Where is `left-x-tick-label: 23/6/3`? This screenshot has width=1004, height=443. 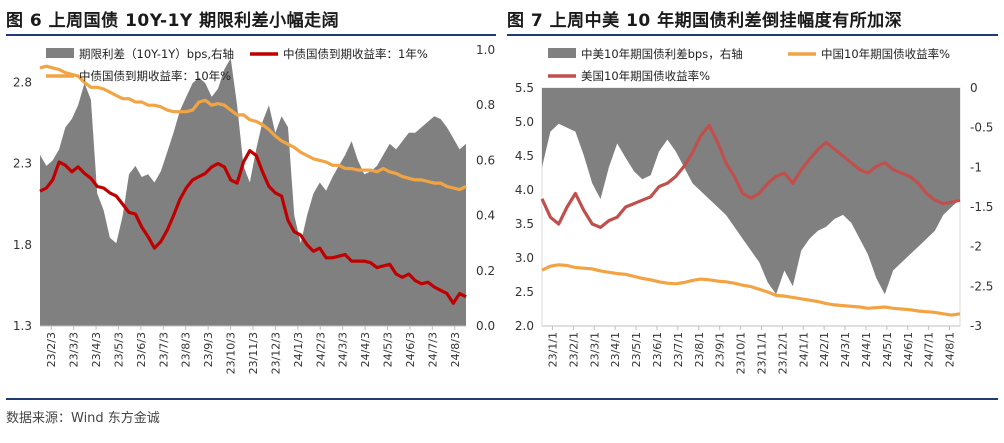
left-x-tick-label: 23/6/3 is located at coordinates (141, 349).